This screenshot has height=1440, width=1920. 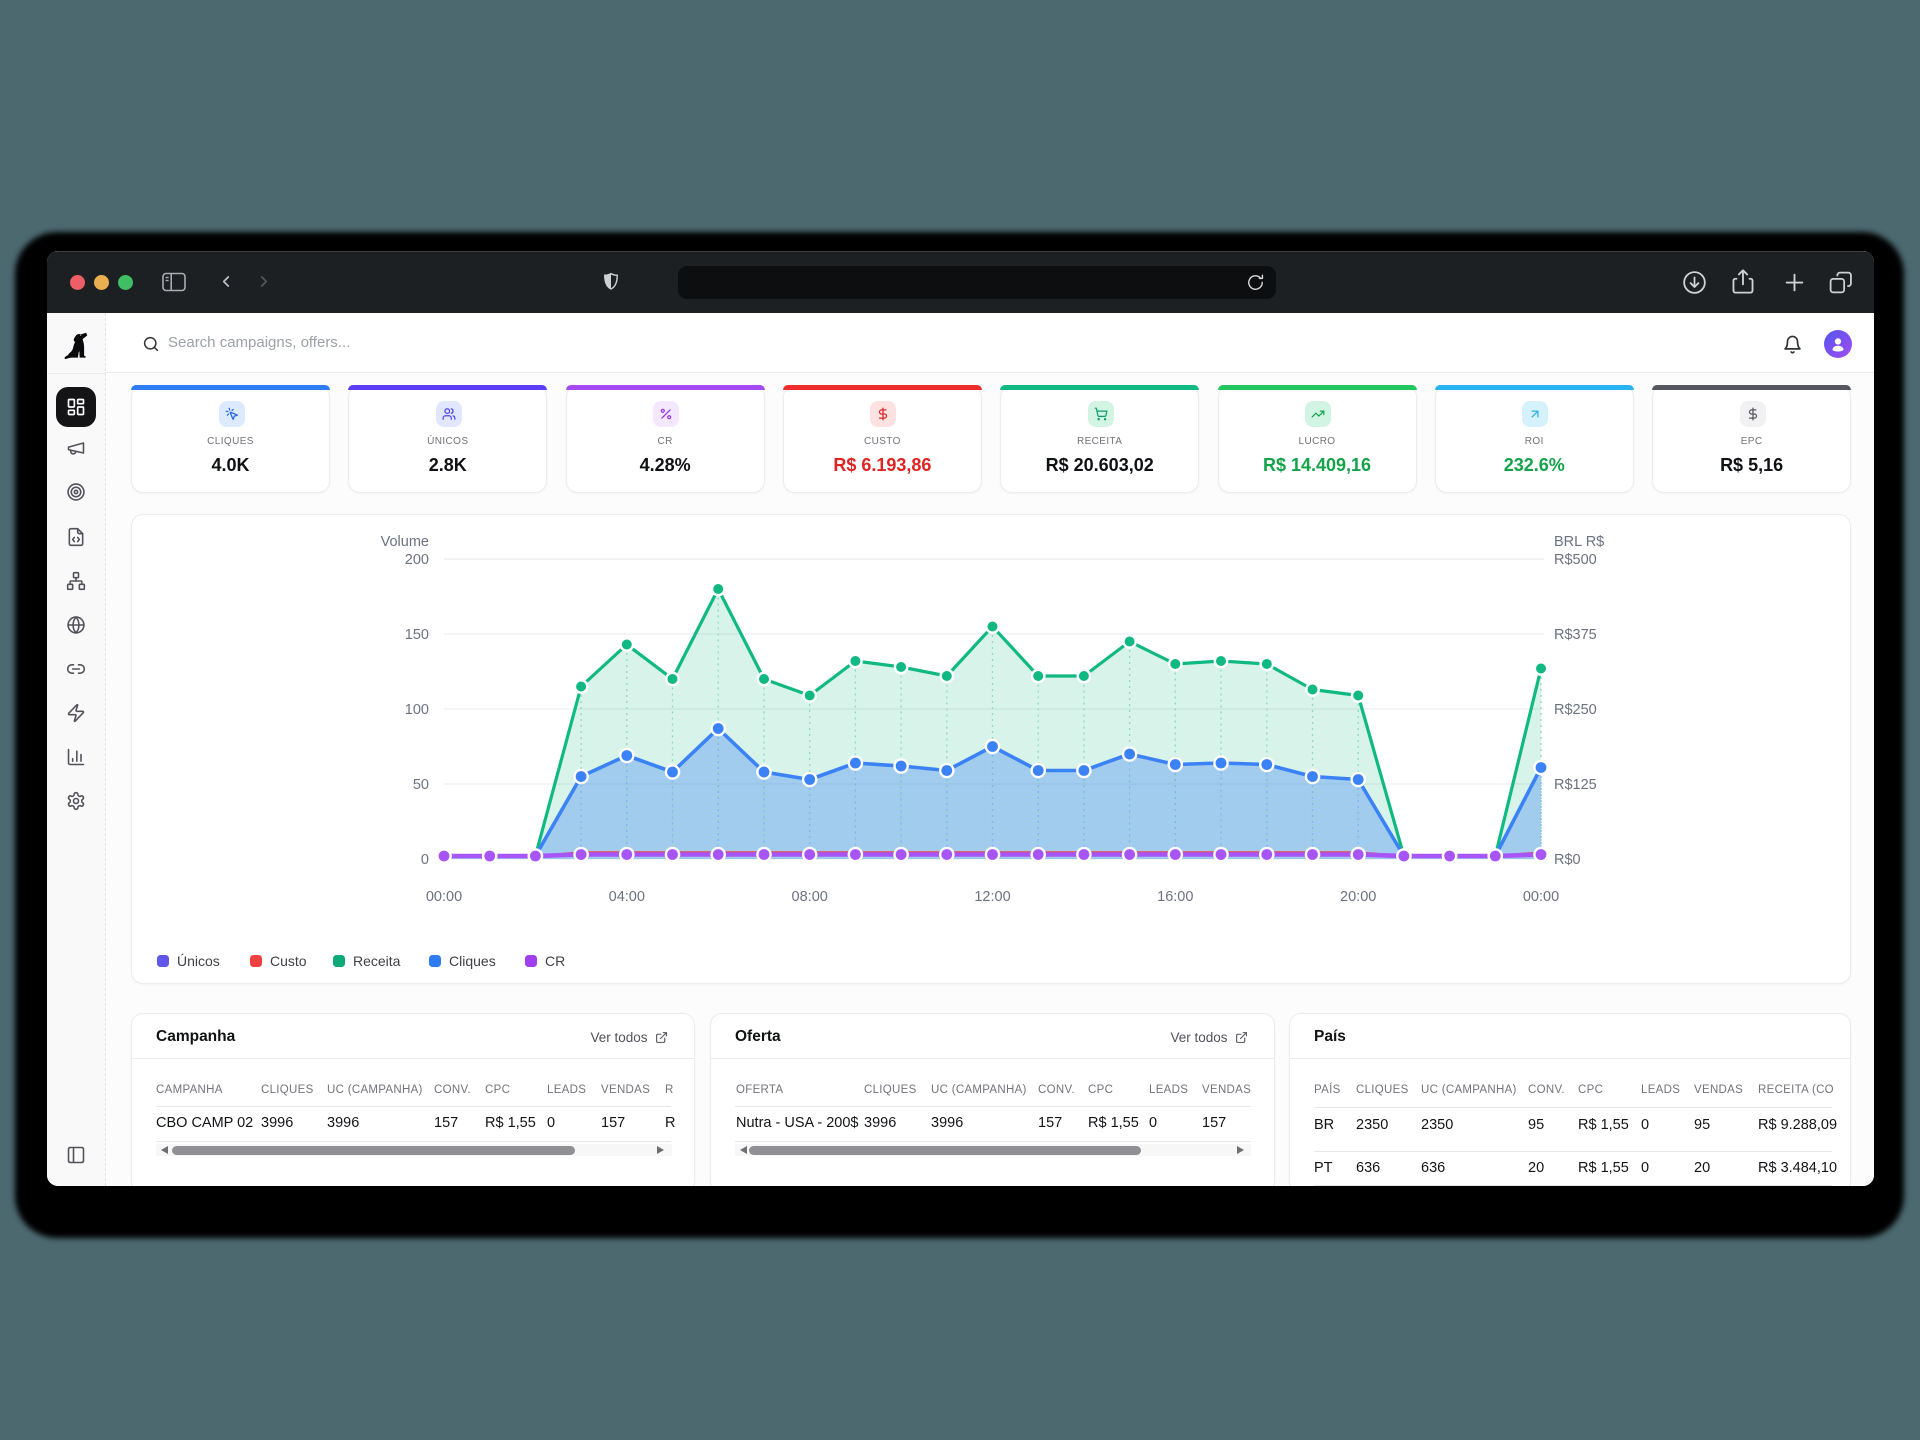 I want to click on svg-text: R$250, so click(x=1575, y=710).